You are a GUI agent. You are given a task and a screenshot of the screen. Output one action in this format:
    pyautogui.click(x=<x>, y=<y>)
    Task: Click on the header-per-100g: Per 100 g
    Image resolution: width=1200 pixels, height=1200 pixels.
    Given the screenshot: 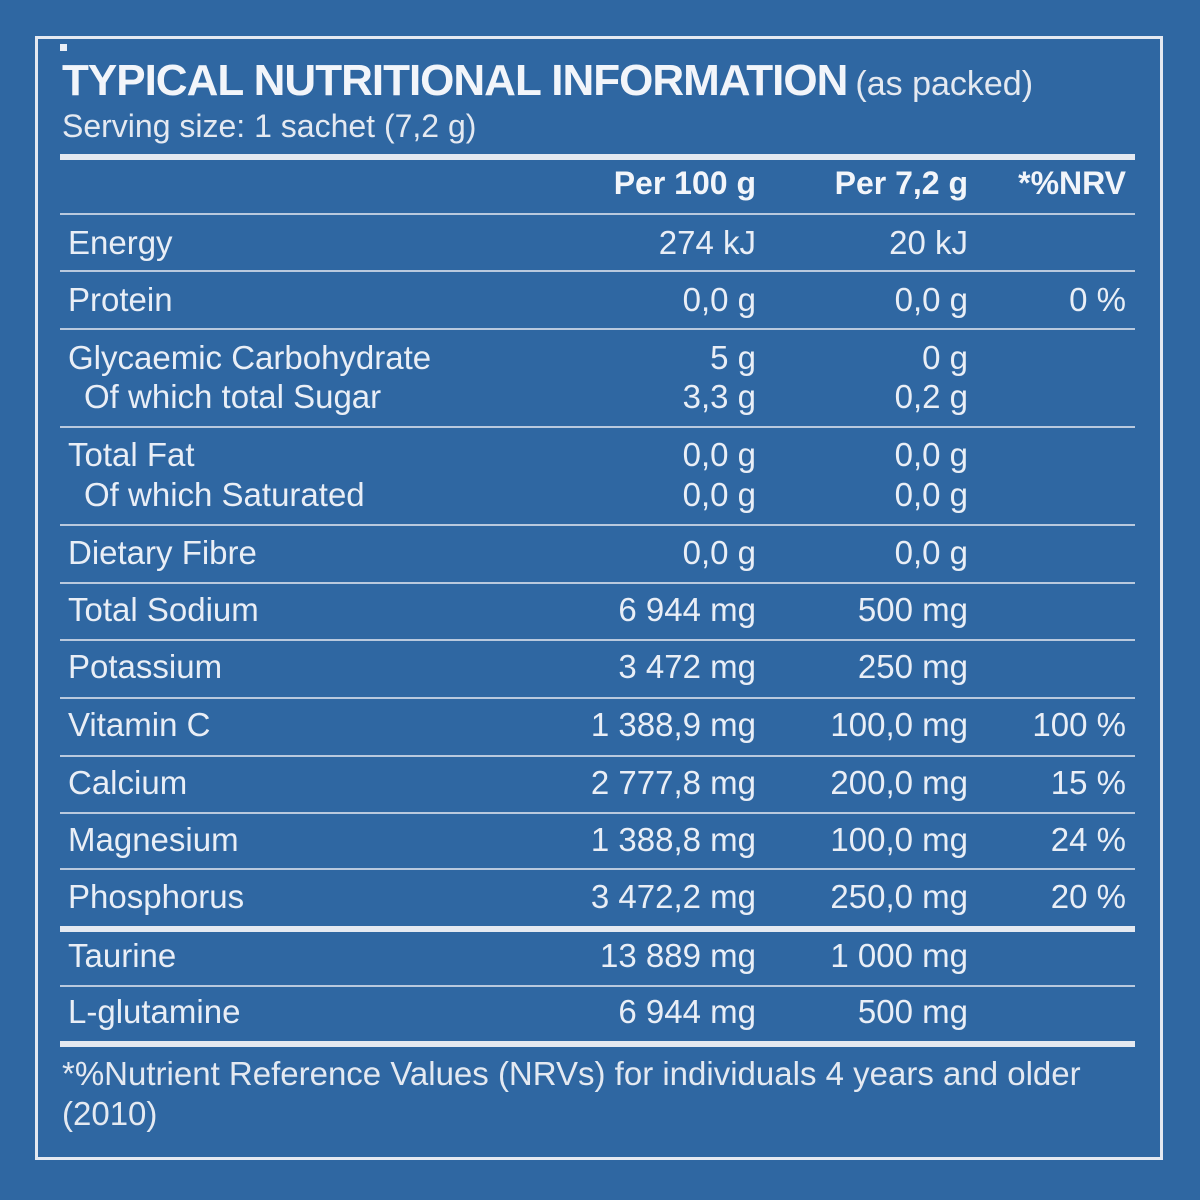 What is the action you would take?
    pyautogui.click(x=685, y=183)
    